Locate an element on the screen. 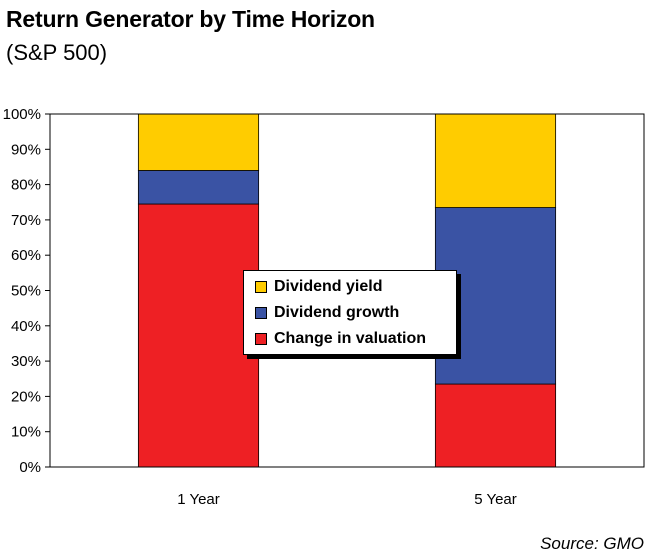  legend-item-change-in-valuation: Change in valuation is located at coordinates (340, 339).